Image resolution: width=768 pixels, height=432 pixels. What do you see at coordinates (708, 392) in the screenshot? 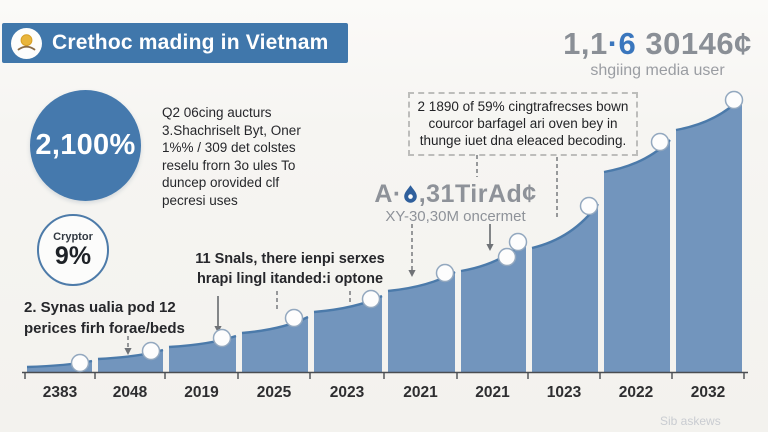
I see `x-axis-label: 2032` at bounding box center [708, 392].